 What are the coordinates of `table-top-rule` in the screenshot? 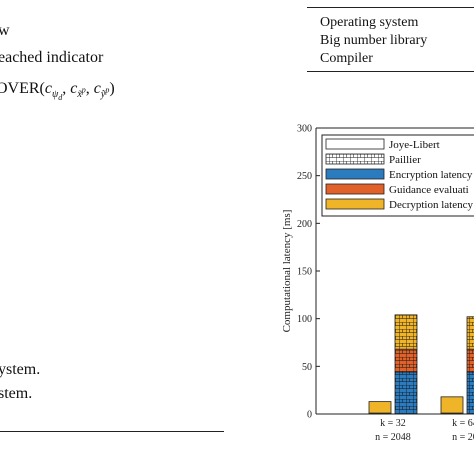 It's located at (390, 7).